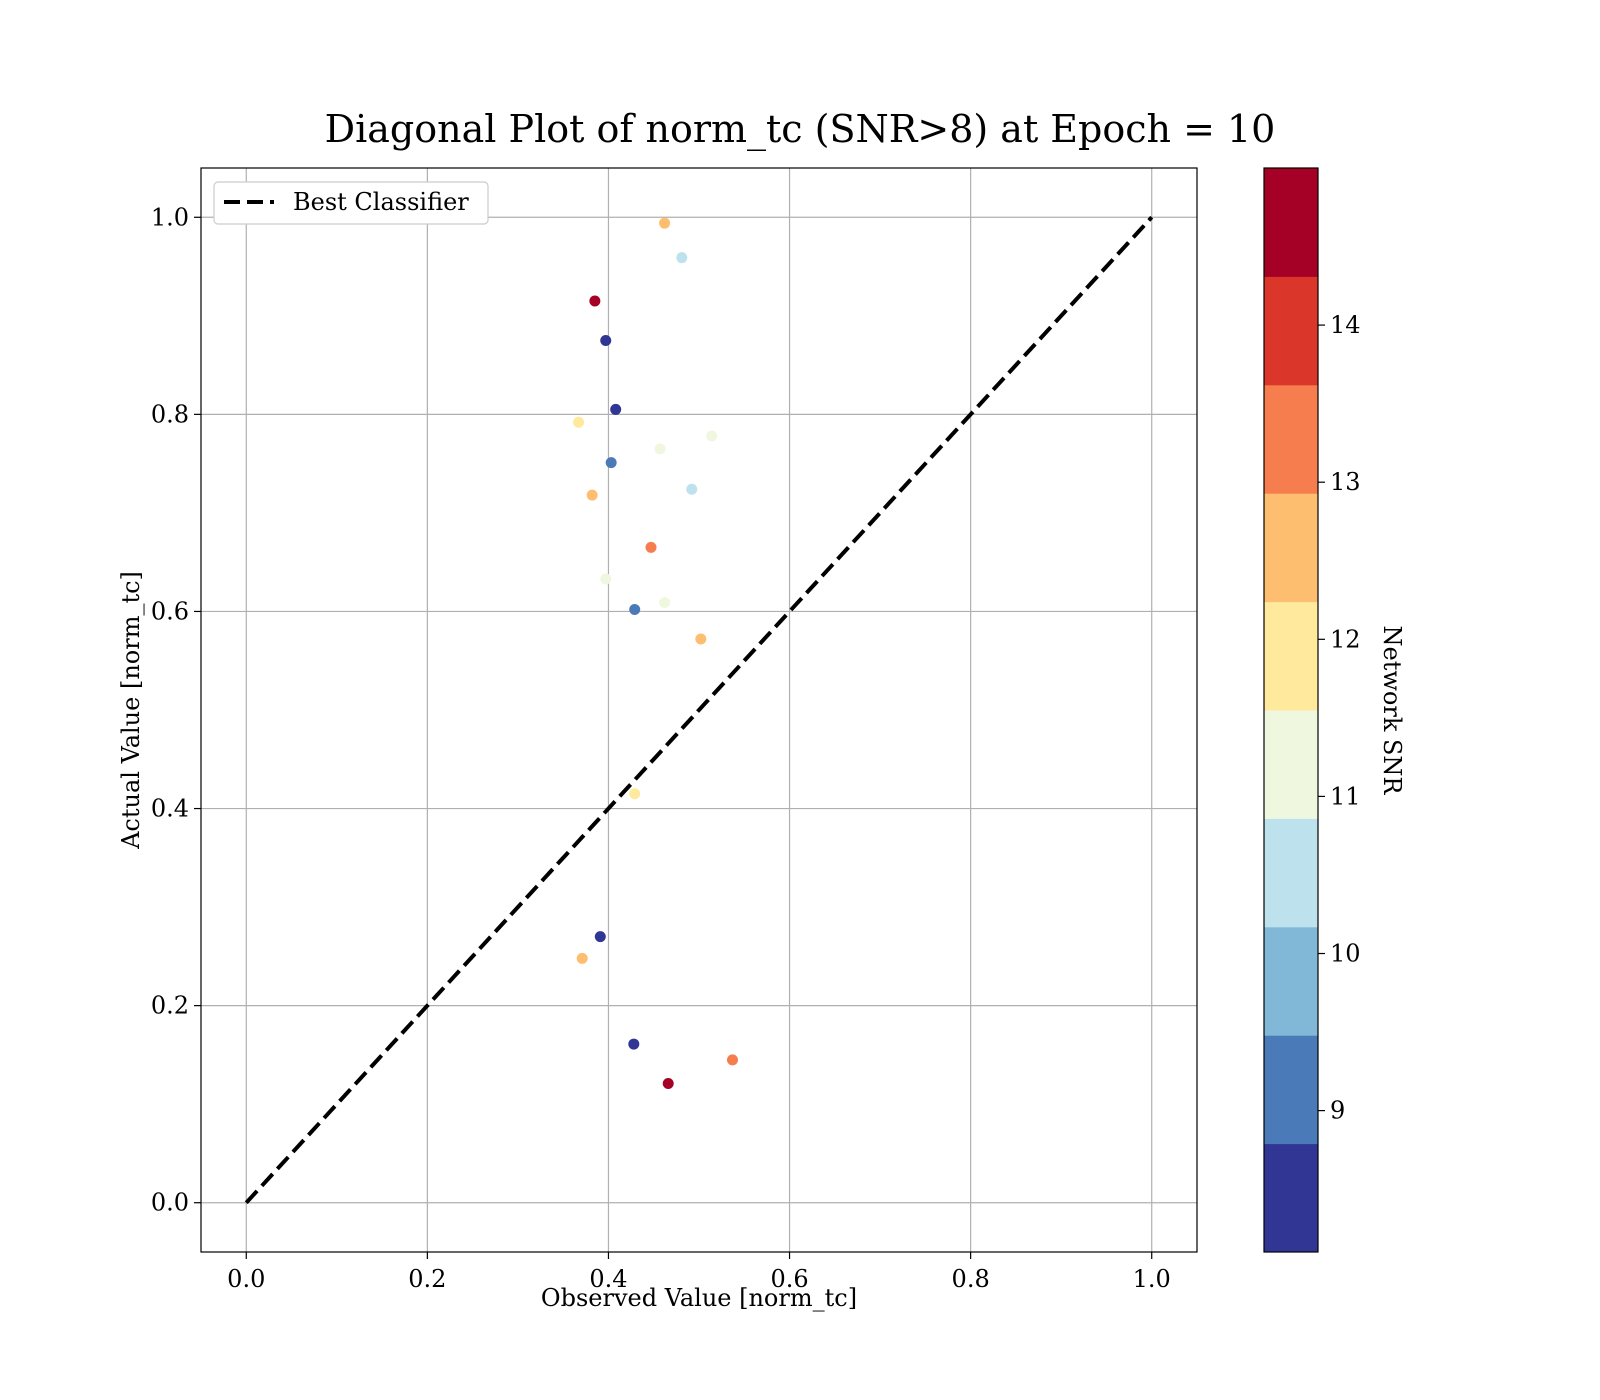 The width and height of the screenshot is (1600, 1400). Describe the element at coordinates (1345, 796) in the screenshot. I see `colorbar-tick-label: 11` at that location.